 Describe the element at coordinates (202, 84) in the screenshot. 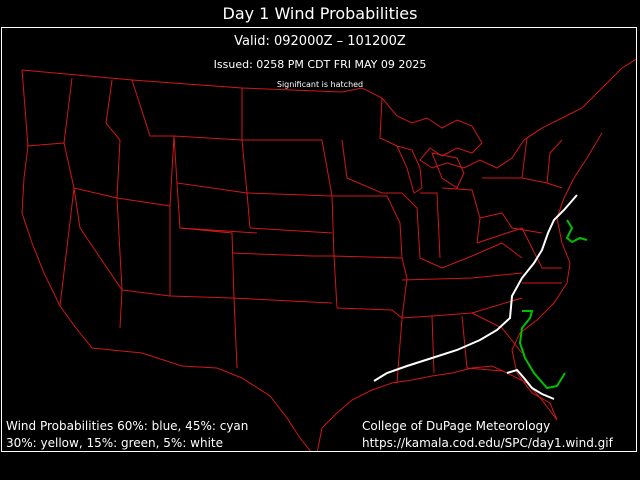

I see `canada-border` at that location.